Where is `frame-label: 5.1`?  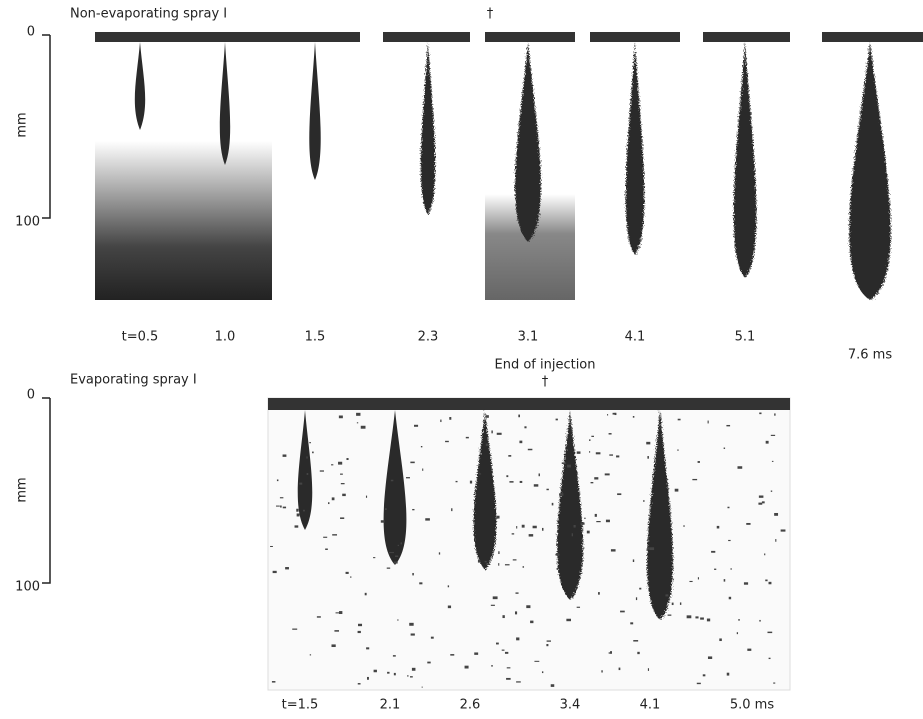
frame-label: 5.1 is located at coordinates (745, 337).